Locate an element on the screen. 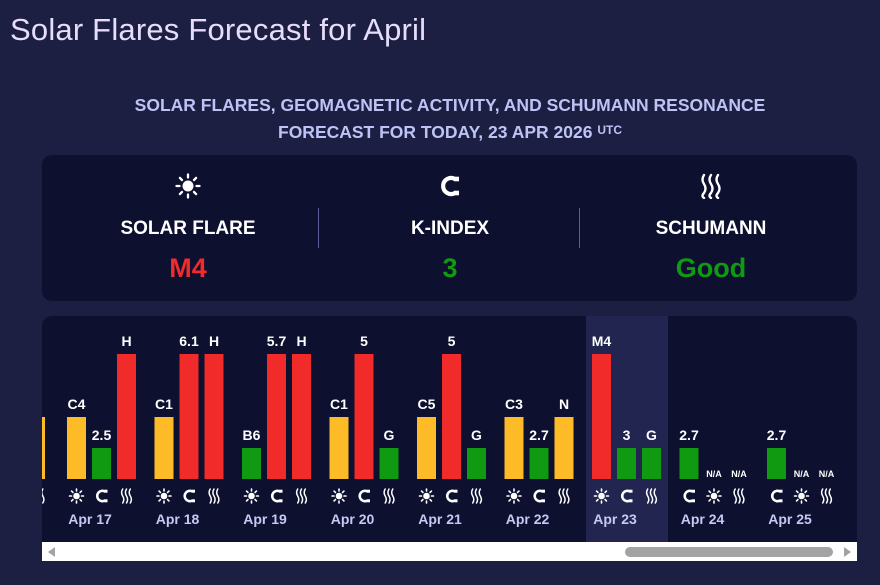 Image resolution: width=880 pixels, height=585 pixels. subtitle-date-text: FORECAST FOR TODAY, 23 APR 2026 is located at coordinates (435, 132).